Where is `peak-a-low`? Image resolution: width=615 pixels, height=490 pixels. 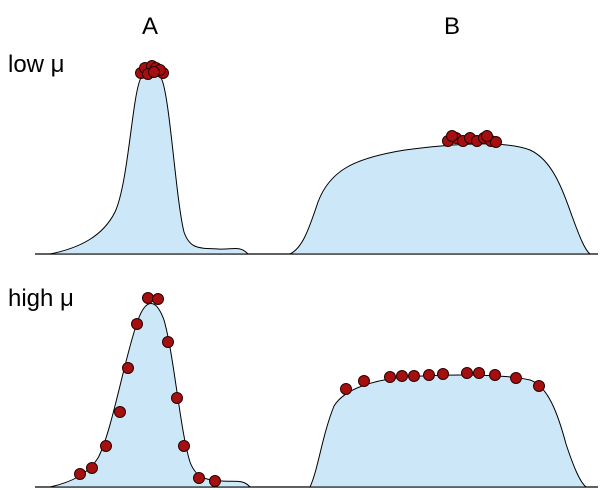 peak-a-low is located at coordinates (149, 161).